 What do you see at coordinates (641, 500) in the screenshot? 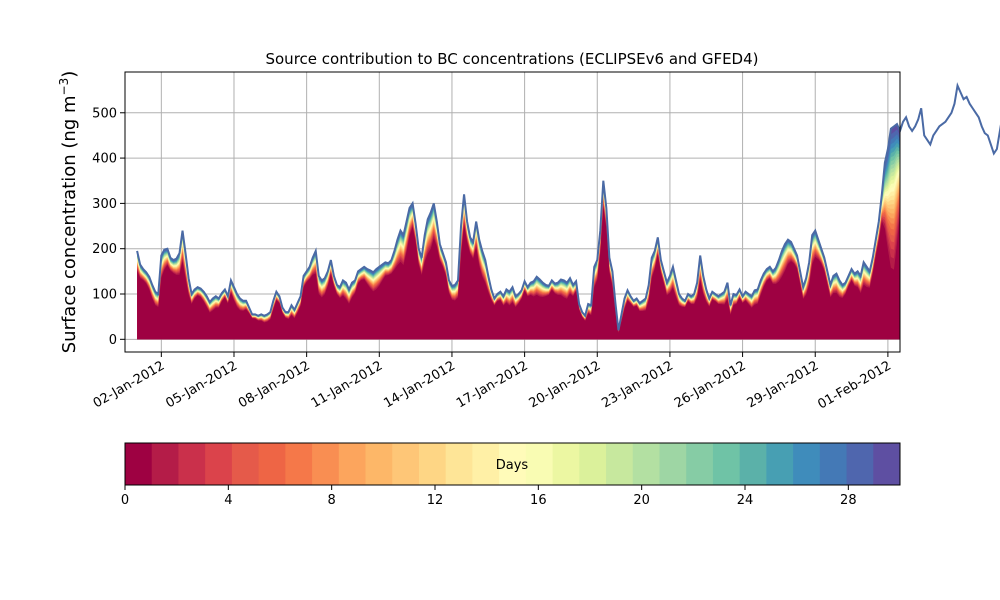
I see `colorbar-tick-label: 20` at bounding box center [641, 500].